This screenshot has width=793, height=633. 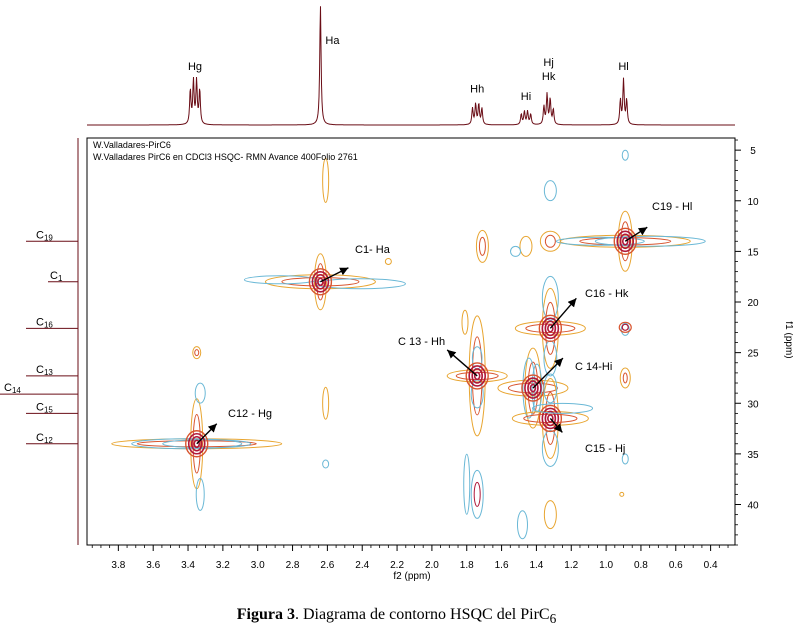 What do you see at coordinates (44, 322) in the screenshot?
I see `carbon-peak-label: C16` at bounding box center [44, 322].